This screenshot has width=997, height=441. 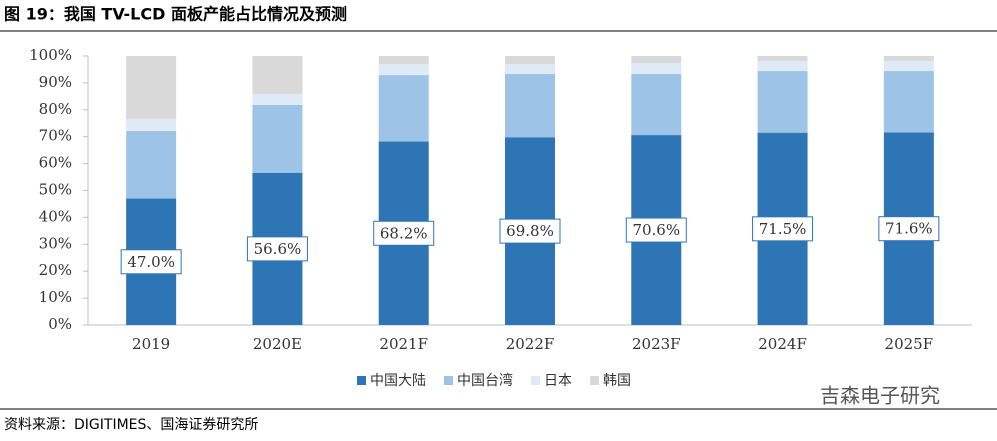 What do you see at coordinates (55, 243) in the screenshot?
I see `y-tick-label: 30%` at bounding box center [55, 243].